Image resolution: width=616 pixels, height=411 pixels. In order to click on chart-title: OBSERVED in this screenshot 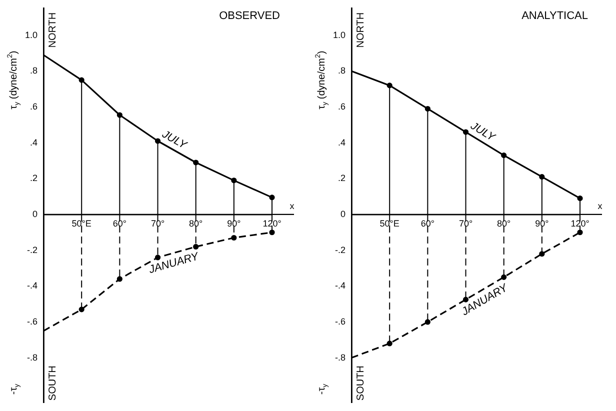, I will do `click(249, 16)`.